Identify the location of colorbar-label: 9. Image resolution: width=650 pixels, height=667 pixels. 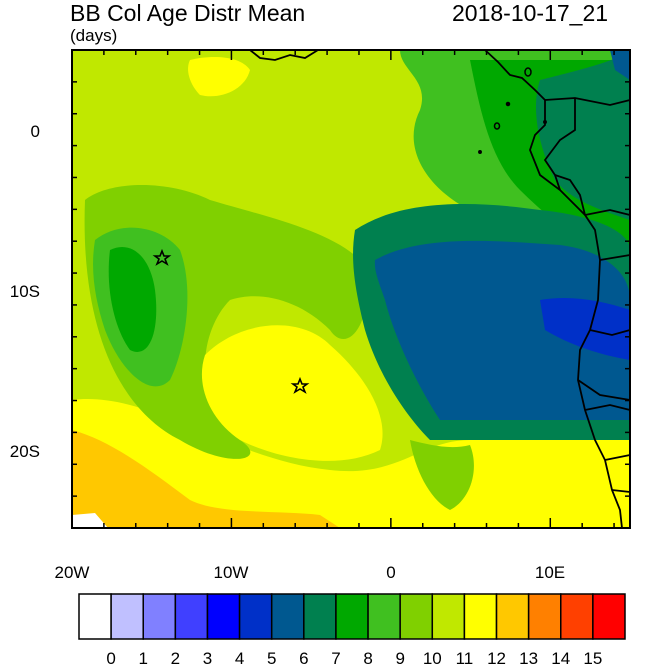
(399, 658).